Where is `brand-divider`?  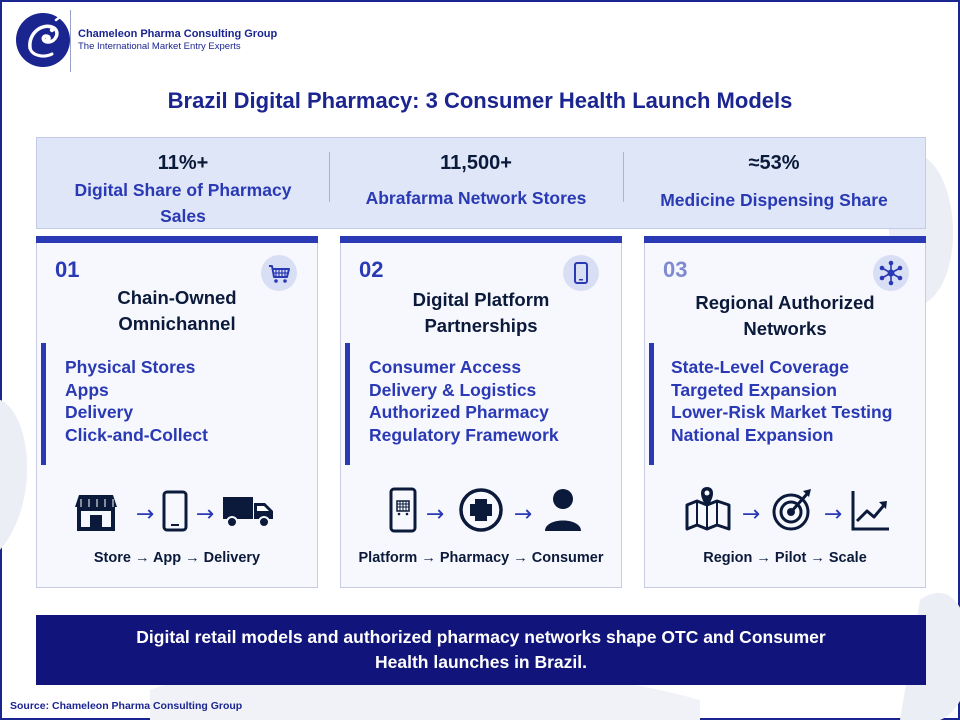
brand-divider is located at coordinates (70, 41).